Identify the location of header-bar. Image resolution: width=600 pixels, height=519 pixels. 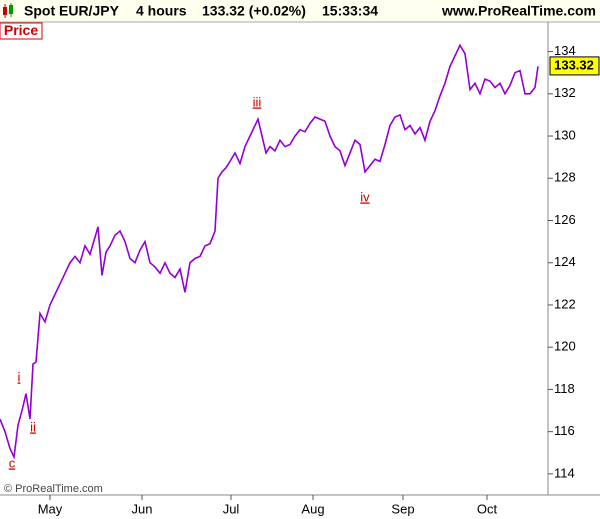
(300, 11).